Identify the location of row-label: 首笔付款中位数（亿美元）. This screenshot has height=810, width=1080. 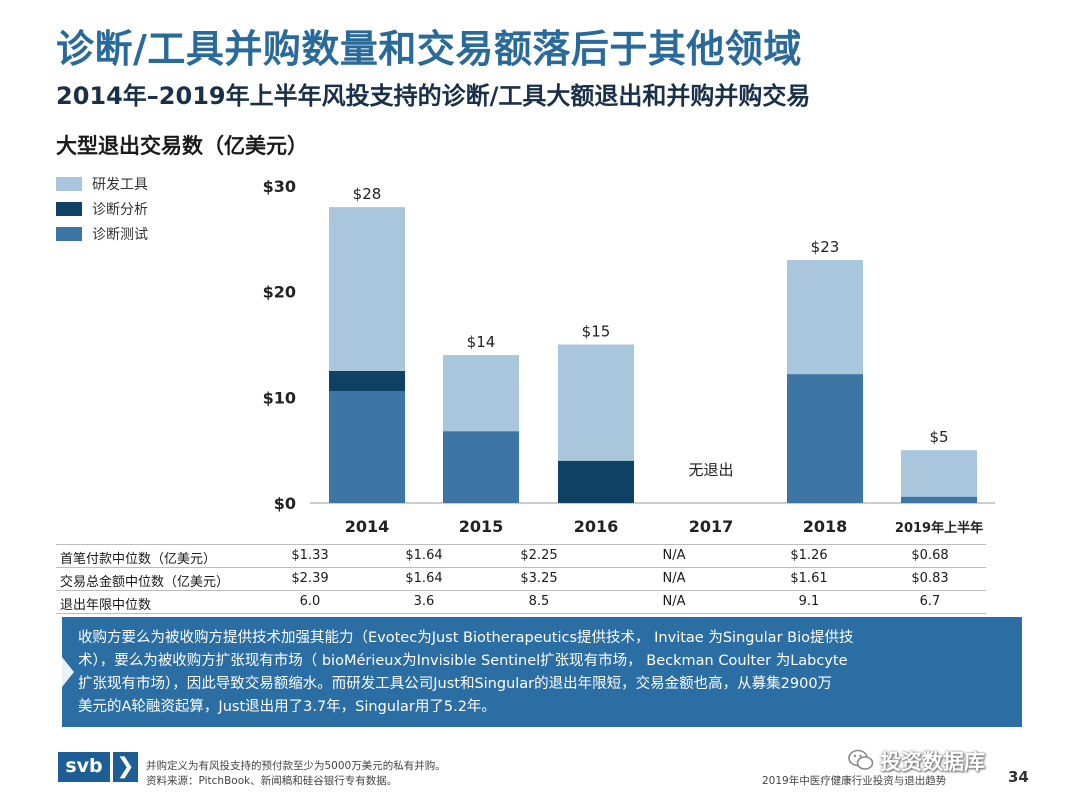
(138, 559).